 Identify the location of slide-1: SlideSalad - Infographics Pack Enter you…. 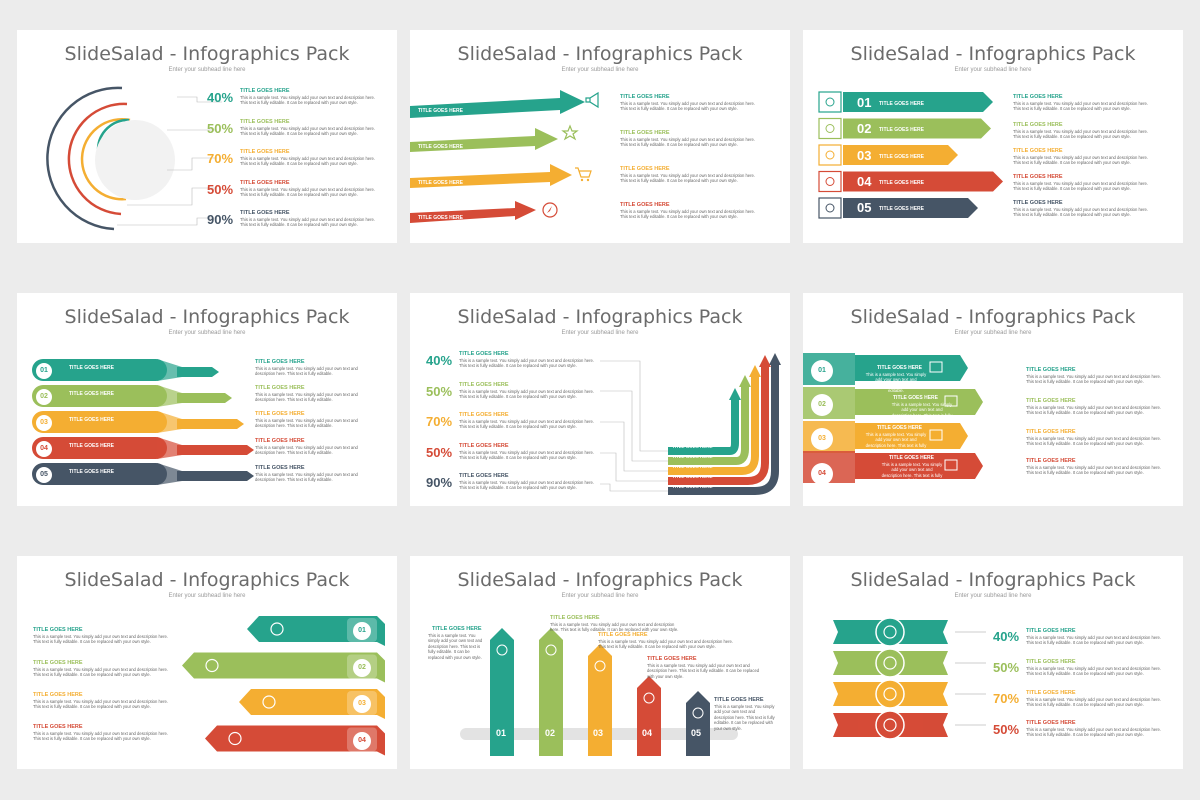
(207, 136).